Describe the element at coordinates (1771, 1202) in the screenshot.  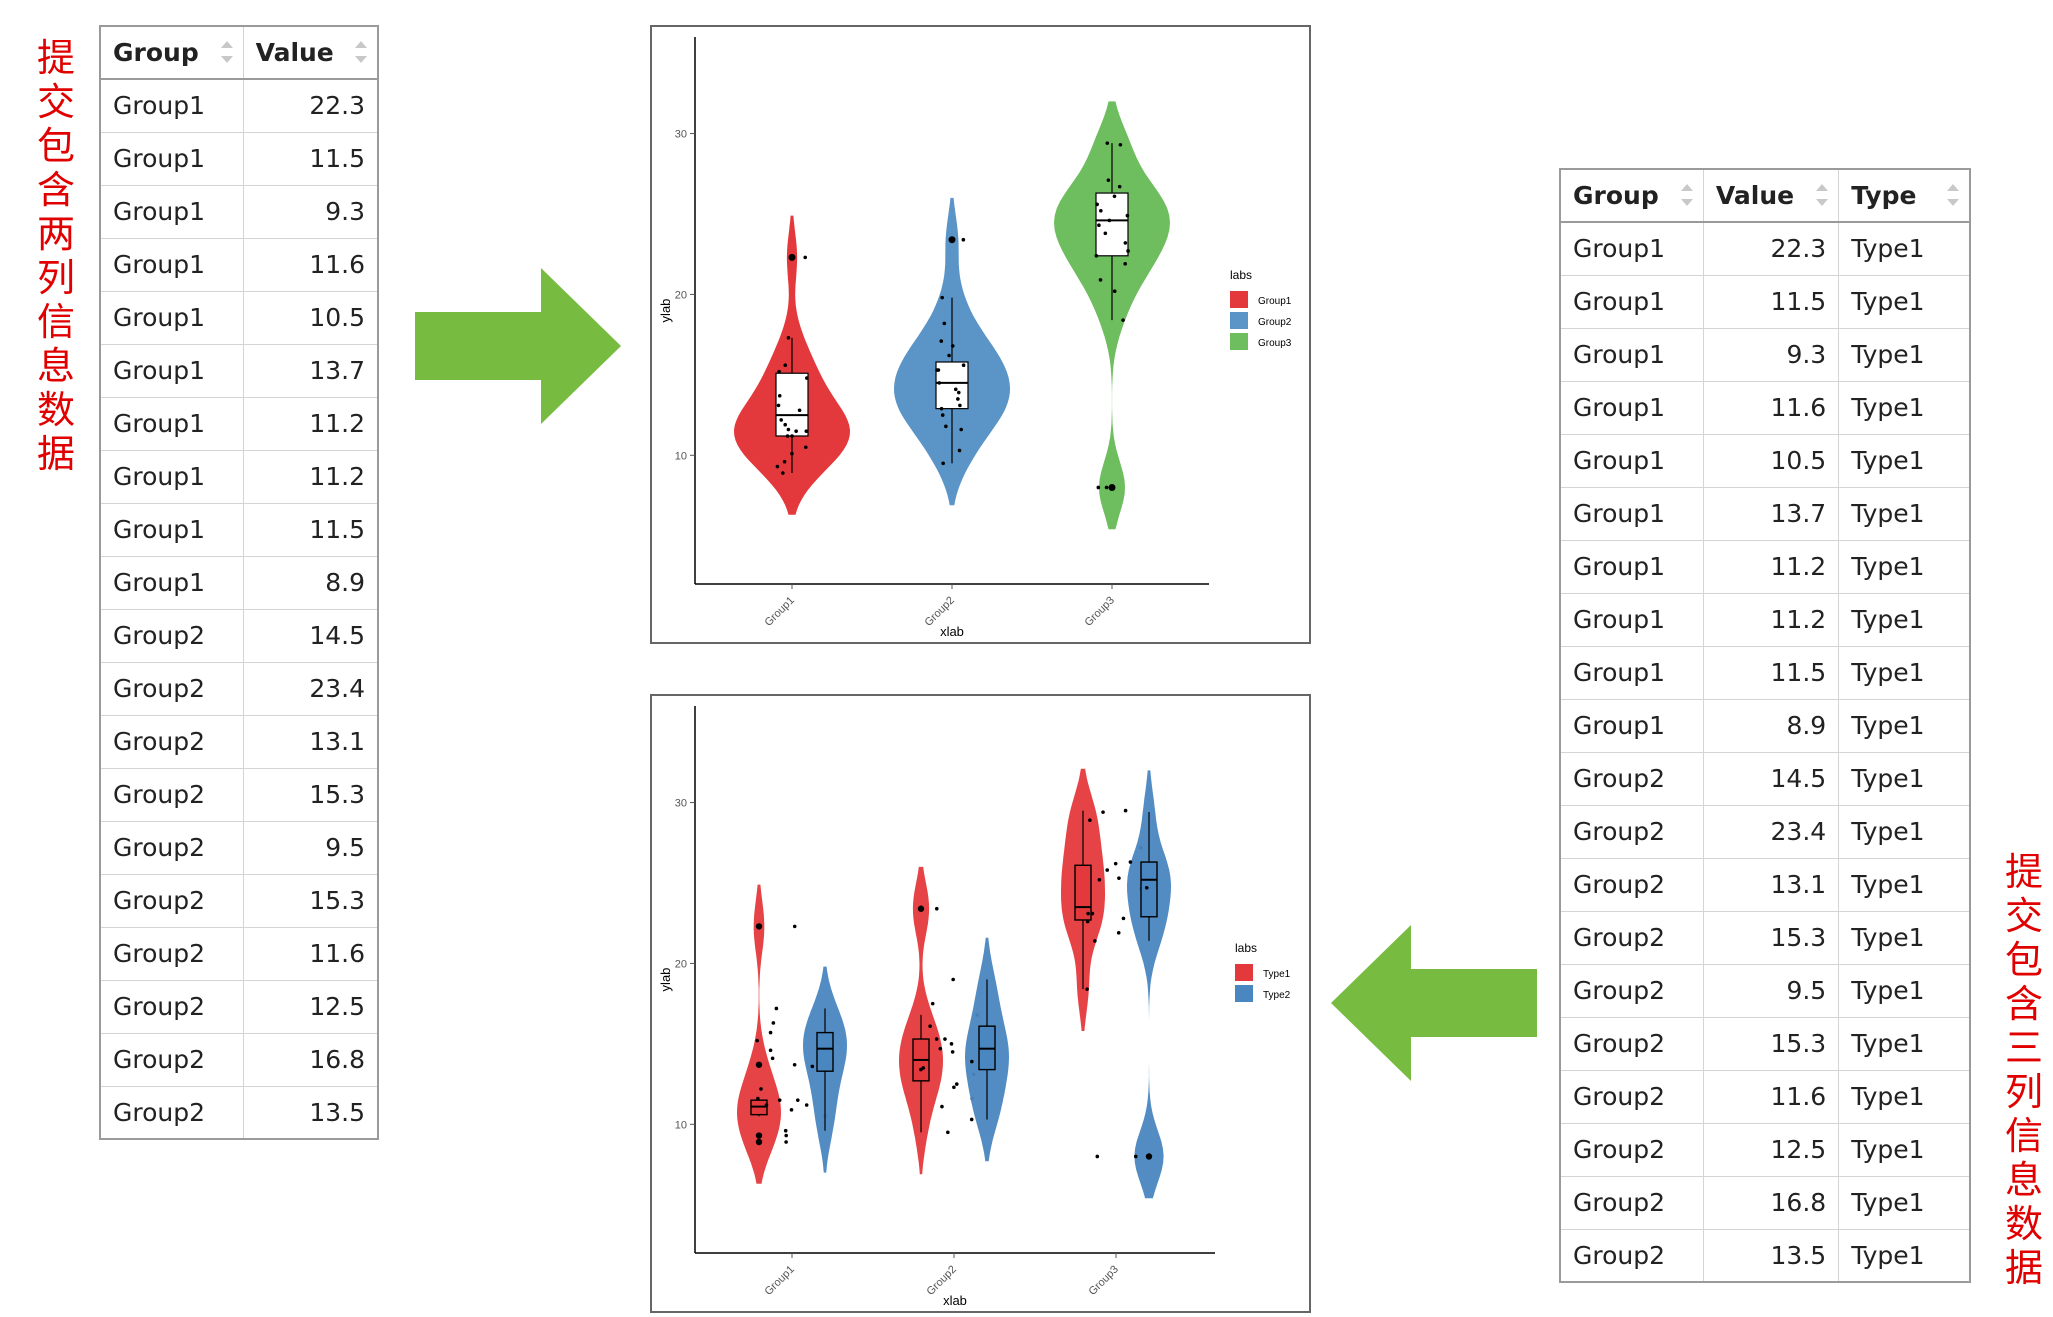
I see `table-cell: 16.8` at that location.